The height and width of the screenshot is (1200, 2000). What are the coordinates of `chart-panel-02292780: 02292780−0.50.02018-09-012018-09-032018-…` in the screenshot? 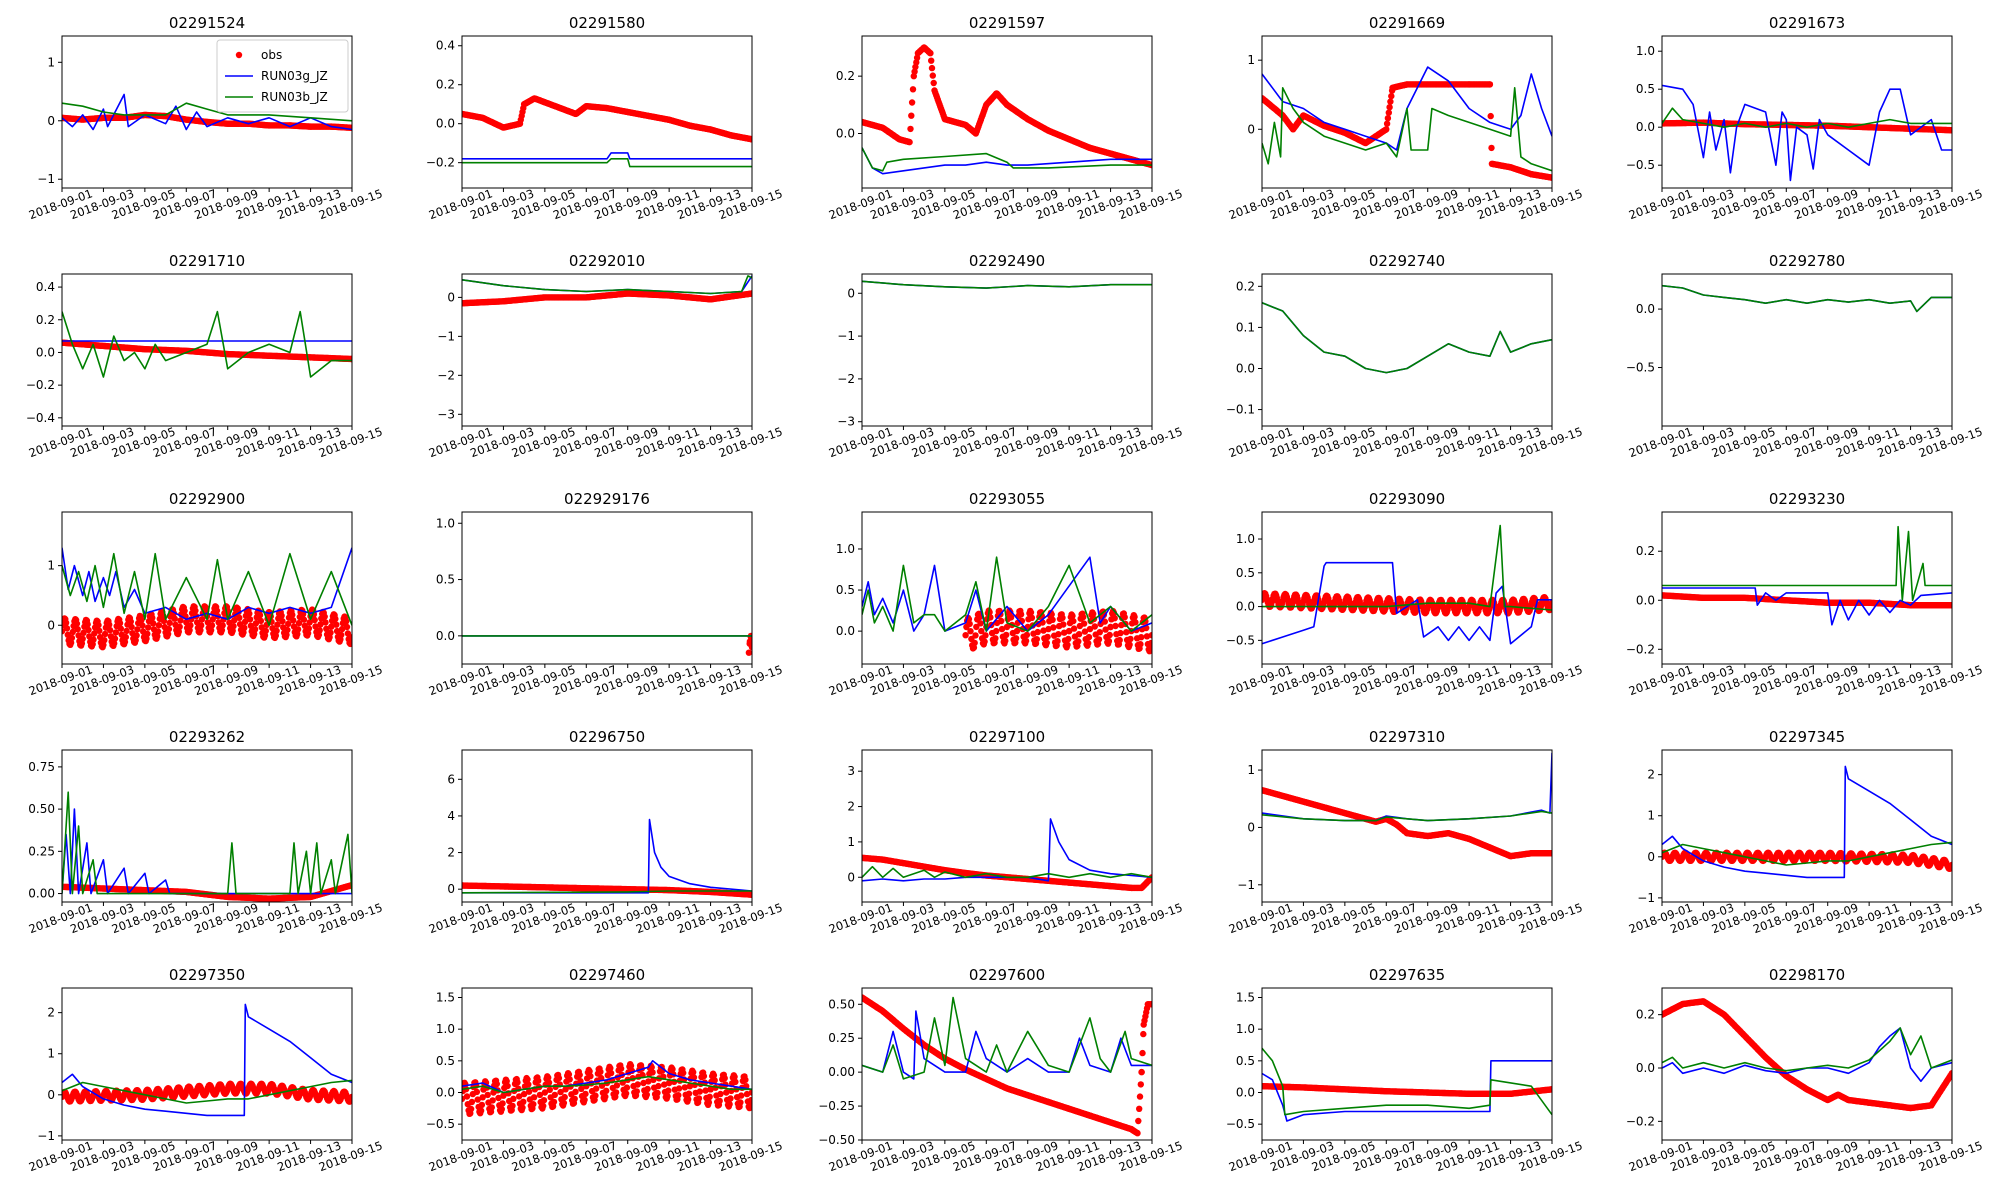 It's located at (1805, 356).